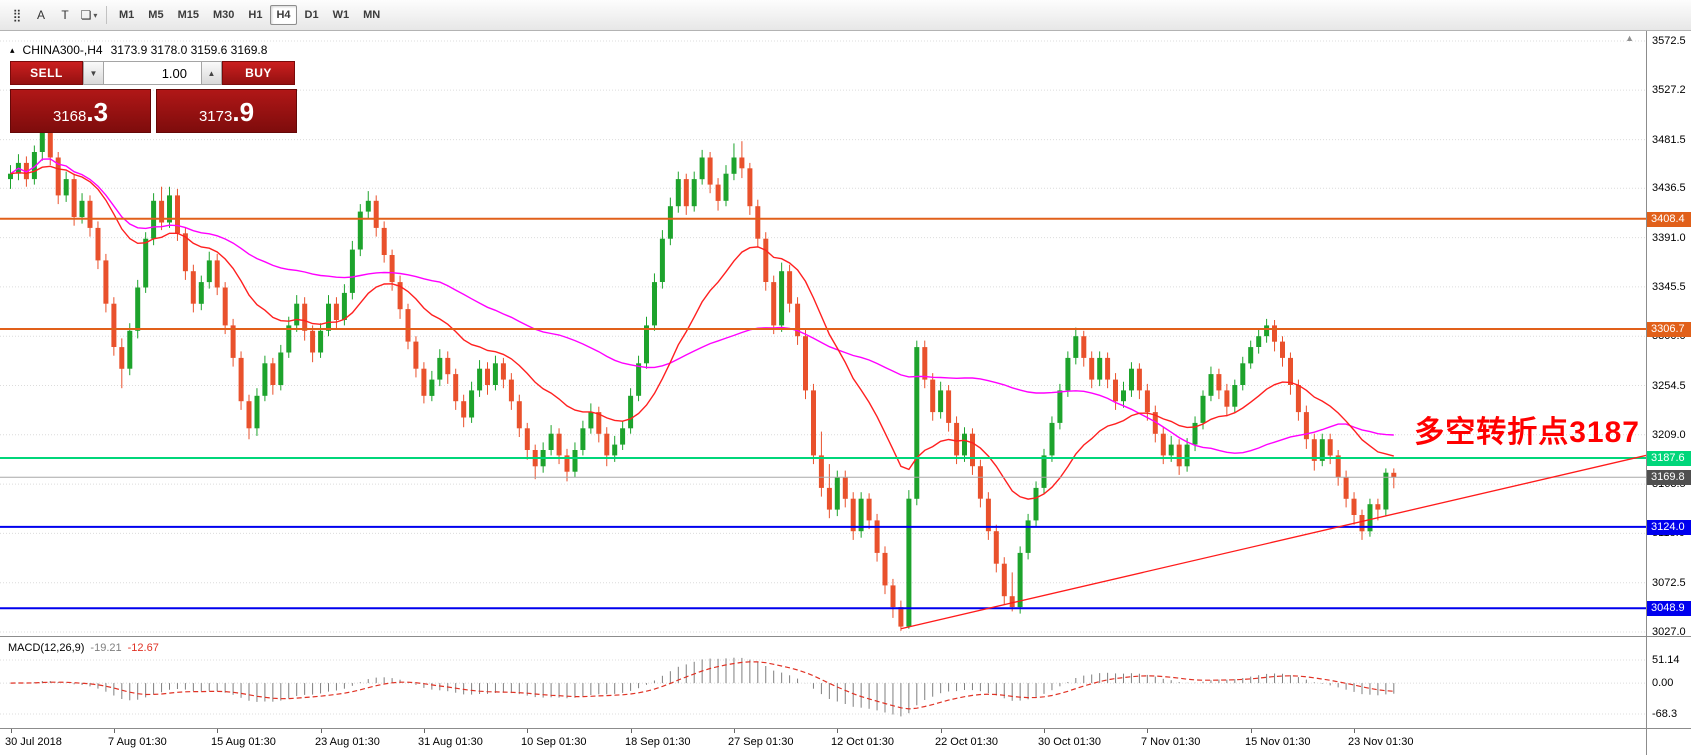 The width and height of the screenshot is (1691, 755). I want to click on price-level-tag: 3048.9, so click(1669, 608).